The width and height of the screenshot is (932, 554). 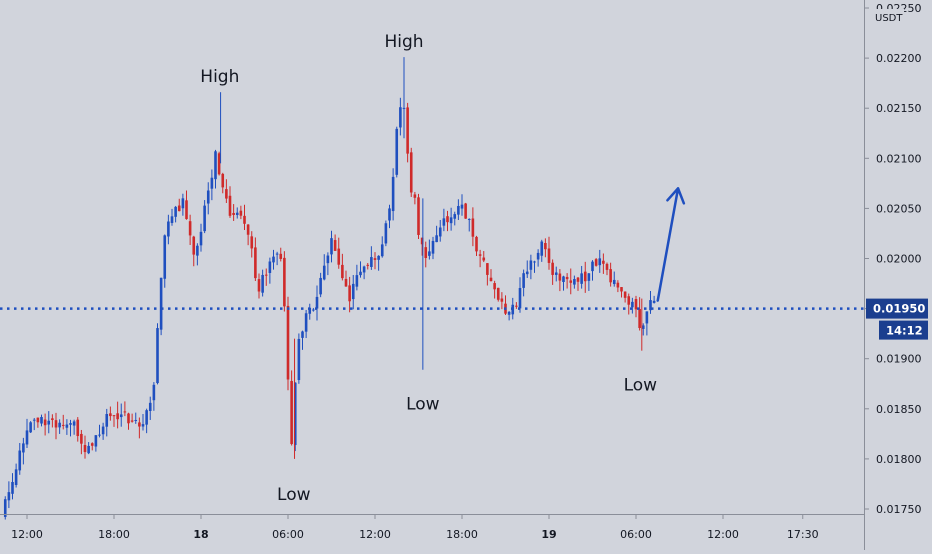 What do you see at coordinates (899, 58) in the screenshot?
I see `y-tick-label: 0.02200` at bounding box center [899, 58].